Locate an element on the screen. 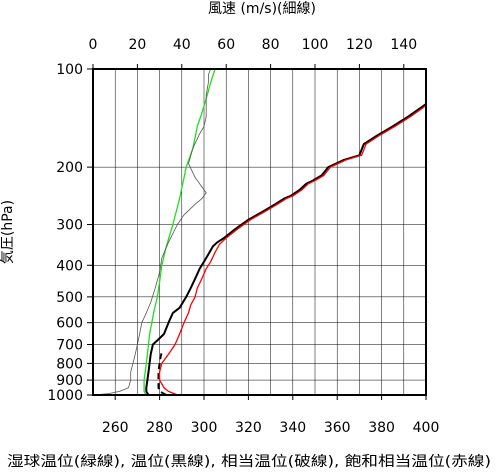 The height and width of the screenshot is (472, 498). y-tick-label: 100 is located at coordinates (69, 70).